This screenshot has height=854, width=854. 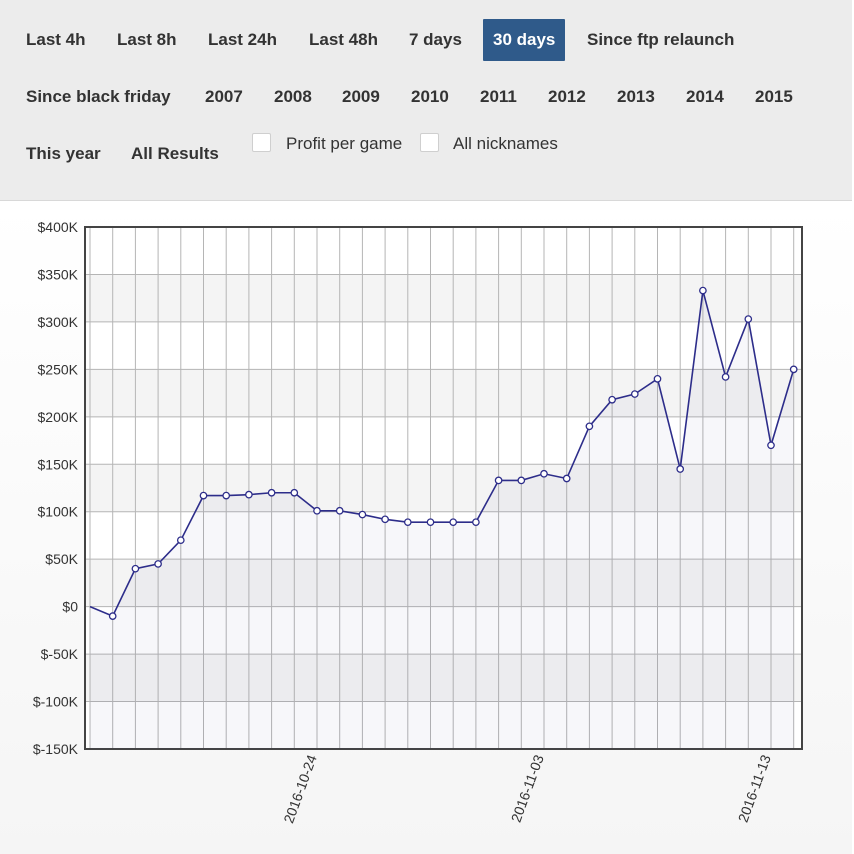 I want to click on range-button-last-48h: Last 48h, so click(x=343, y=39).